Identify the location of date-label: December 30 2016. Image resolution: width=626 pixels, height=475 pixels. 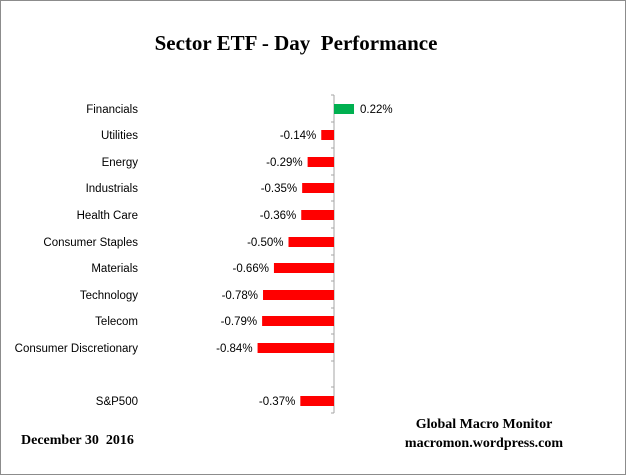
(77, 440).